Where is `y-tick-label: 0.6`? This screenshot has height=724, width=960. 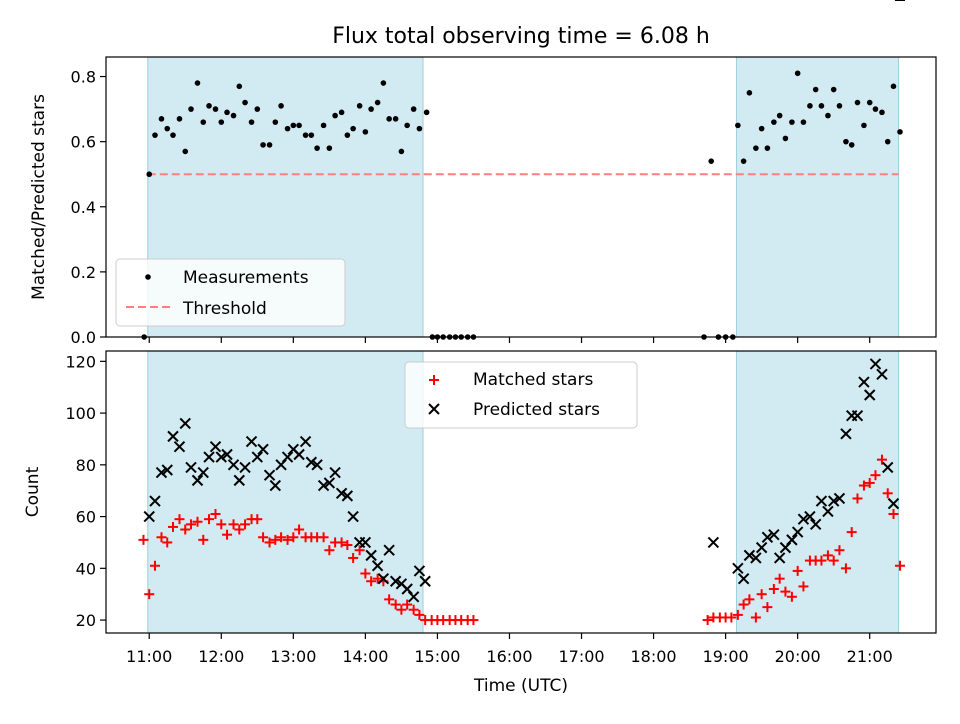
y-tick-label: 0.6 is located at coordinates (83, 142).